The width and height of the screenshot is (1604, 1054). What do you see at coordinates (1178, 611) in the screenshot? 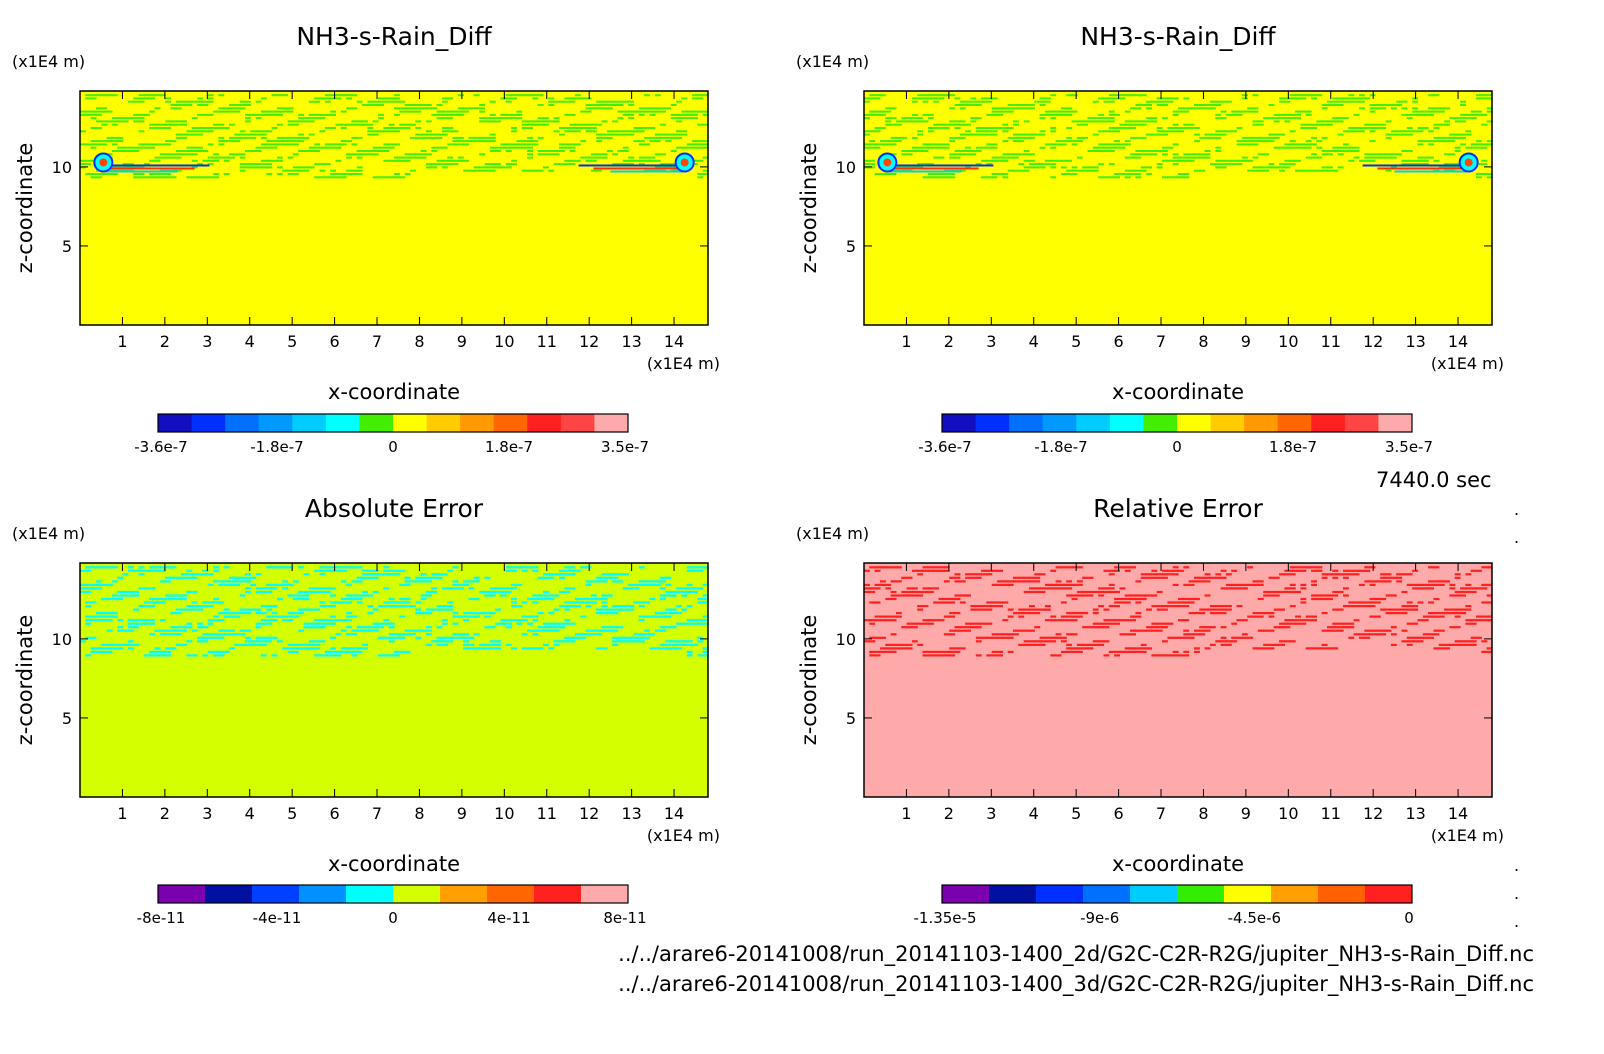
I see `pattern-layer` at bounding box center [1178, 611].